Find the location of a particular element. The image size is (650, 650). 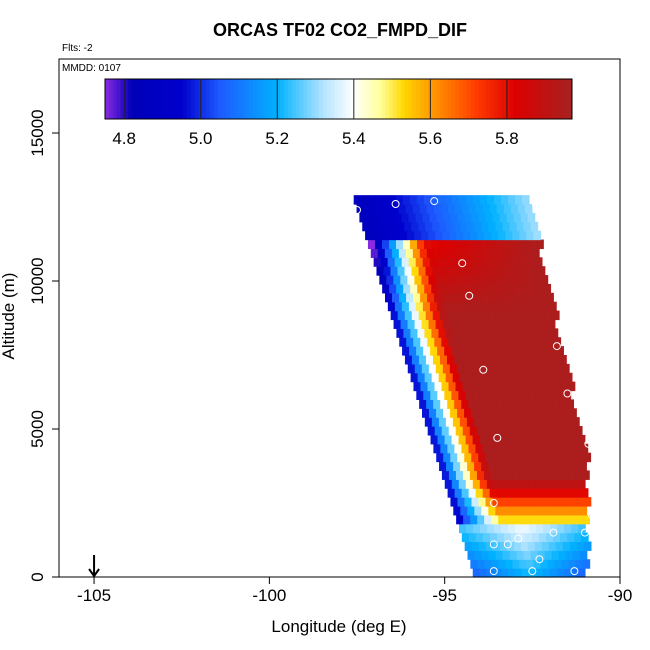

flights-label: Flts: -2 is located at coordinates (77, 48).